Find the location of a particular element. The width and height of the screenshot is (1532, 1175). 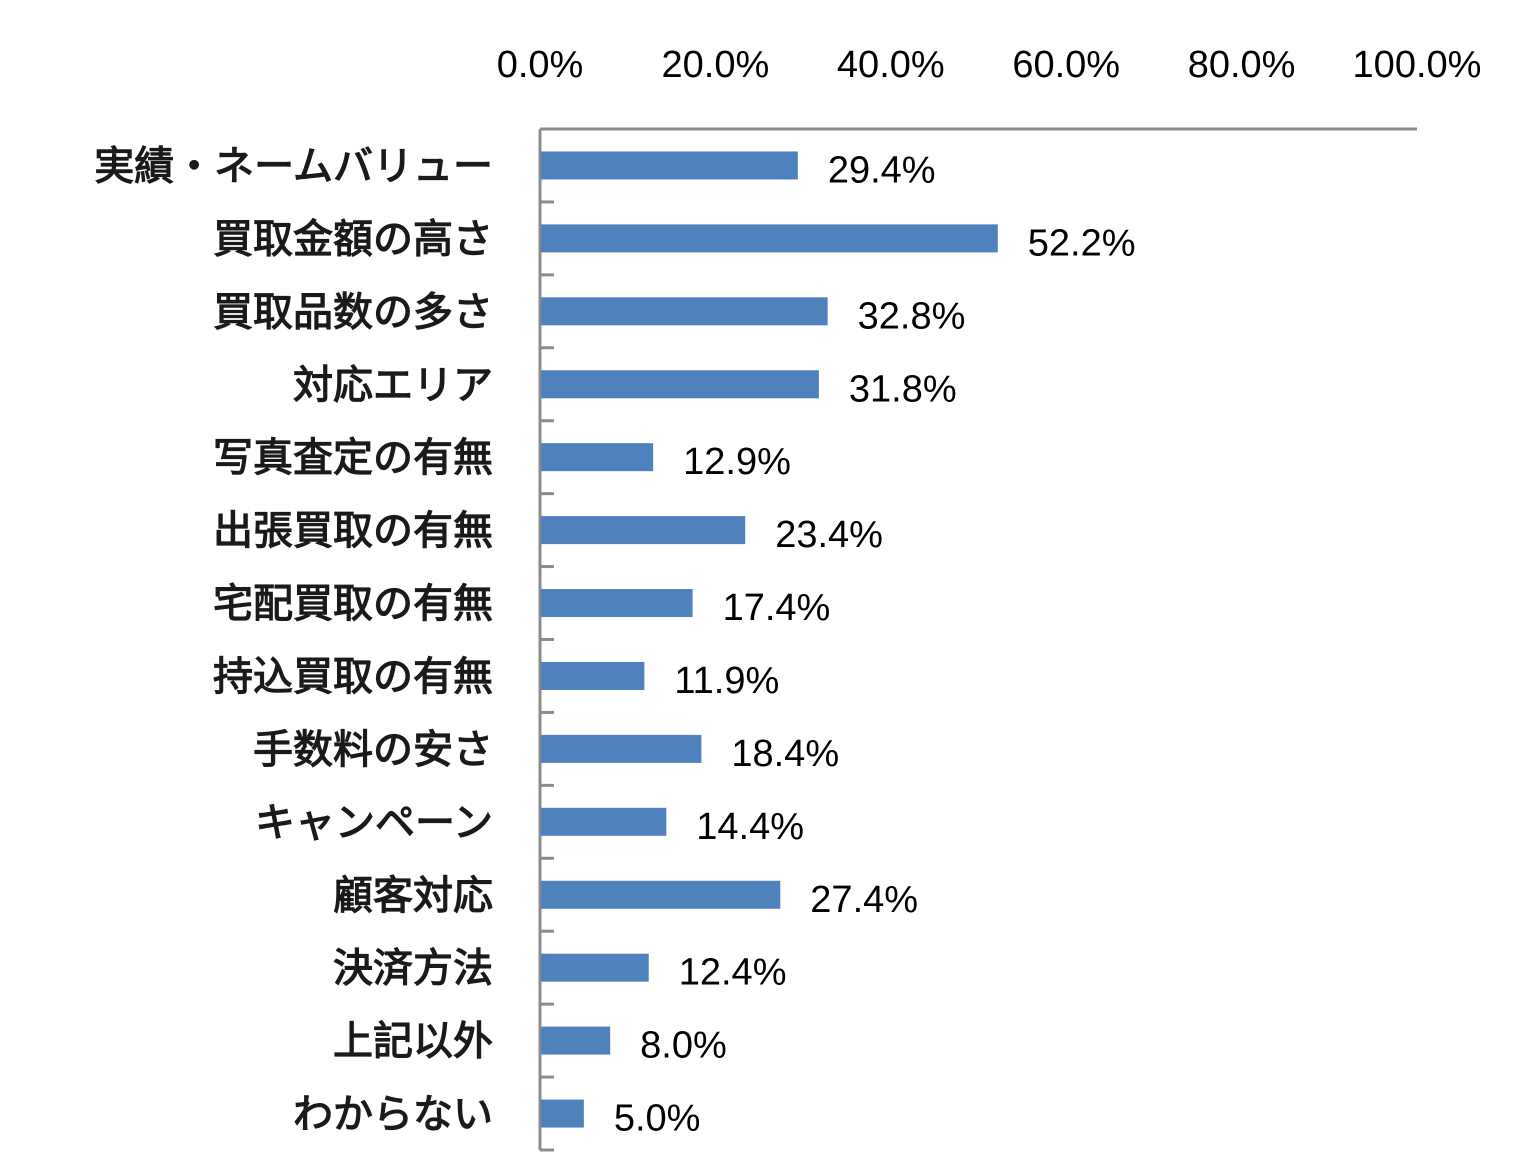

x-tick-label: 0.0% is located at coordinates (540, 65).